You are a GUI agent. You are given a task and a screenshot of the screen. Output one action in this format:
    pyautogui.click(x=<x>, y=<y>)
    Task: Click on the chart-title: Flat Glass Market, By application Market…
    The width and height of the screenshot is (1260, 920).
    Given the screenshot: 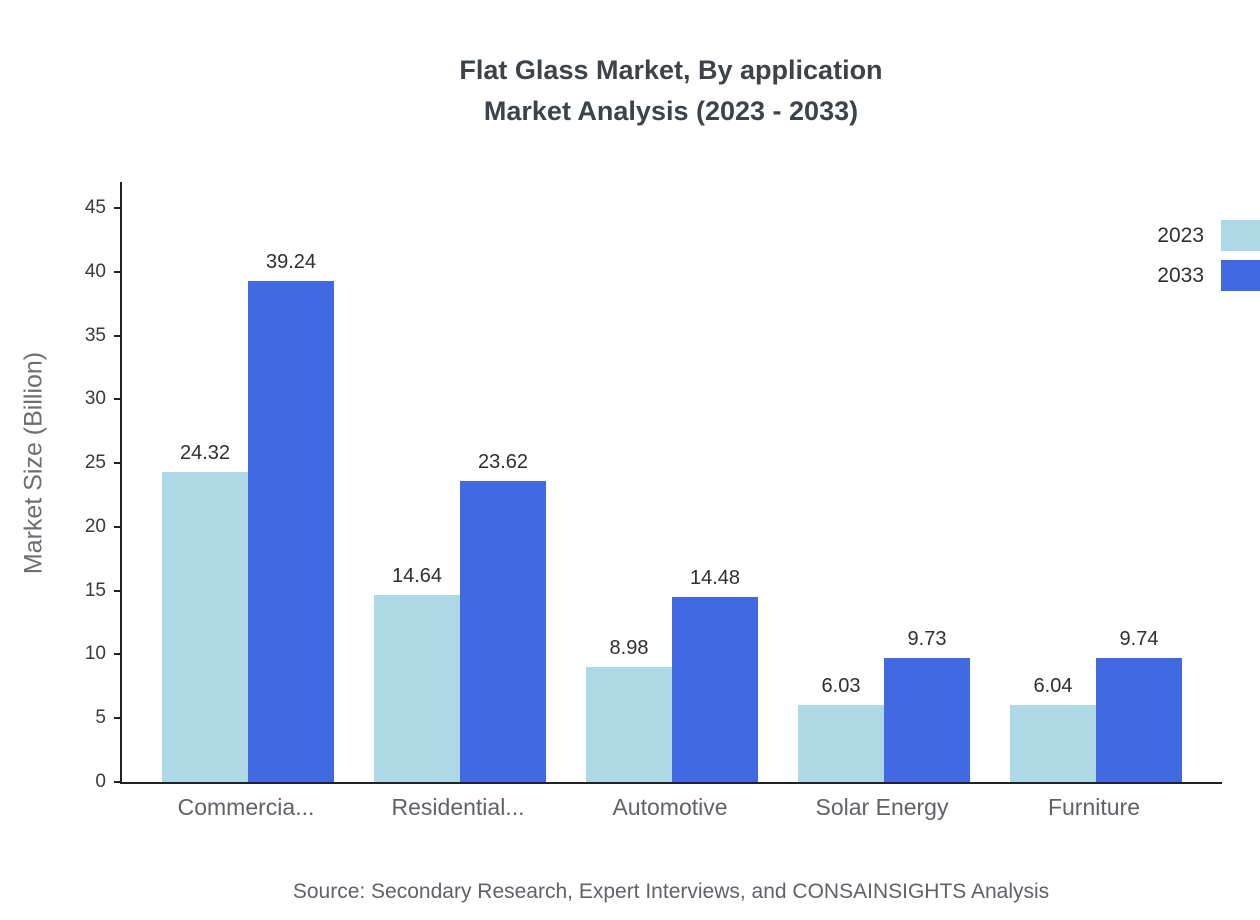 What is the action you would take?
    pyautogui.click(x=671, y=91)
    